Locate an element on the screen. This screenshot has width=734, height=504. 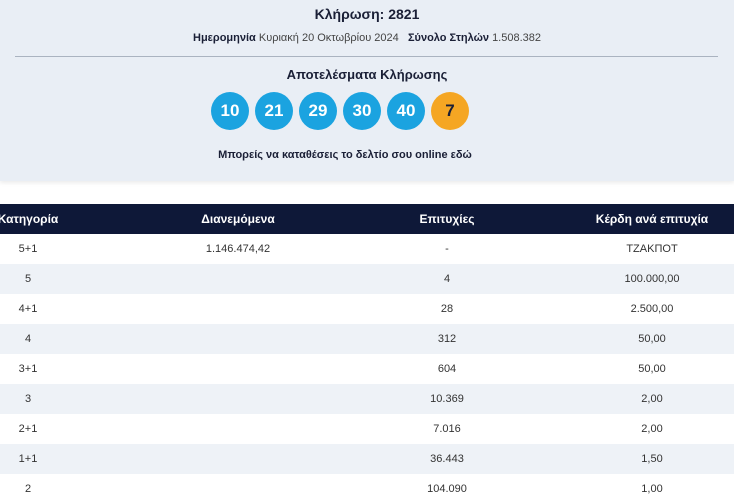
table-cell: 1+1 is located at coordinates (28, 459).